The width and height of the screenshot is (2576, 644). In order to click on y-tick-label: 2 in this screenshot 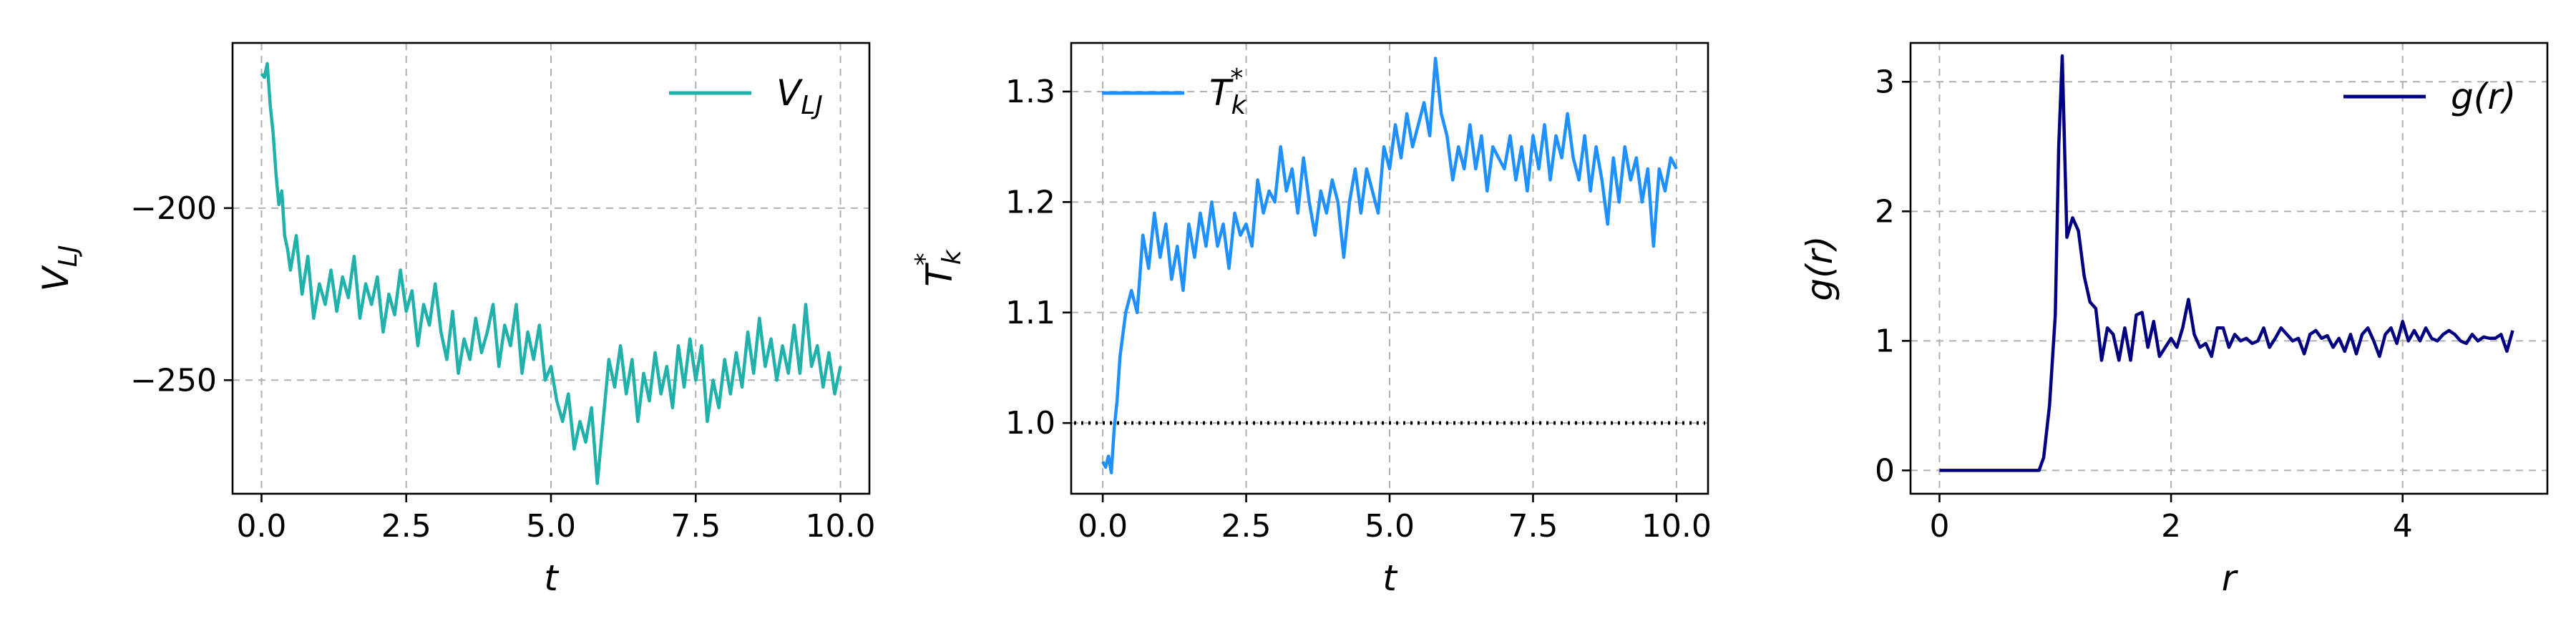, I will do `click(1885, 211)`.